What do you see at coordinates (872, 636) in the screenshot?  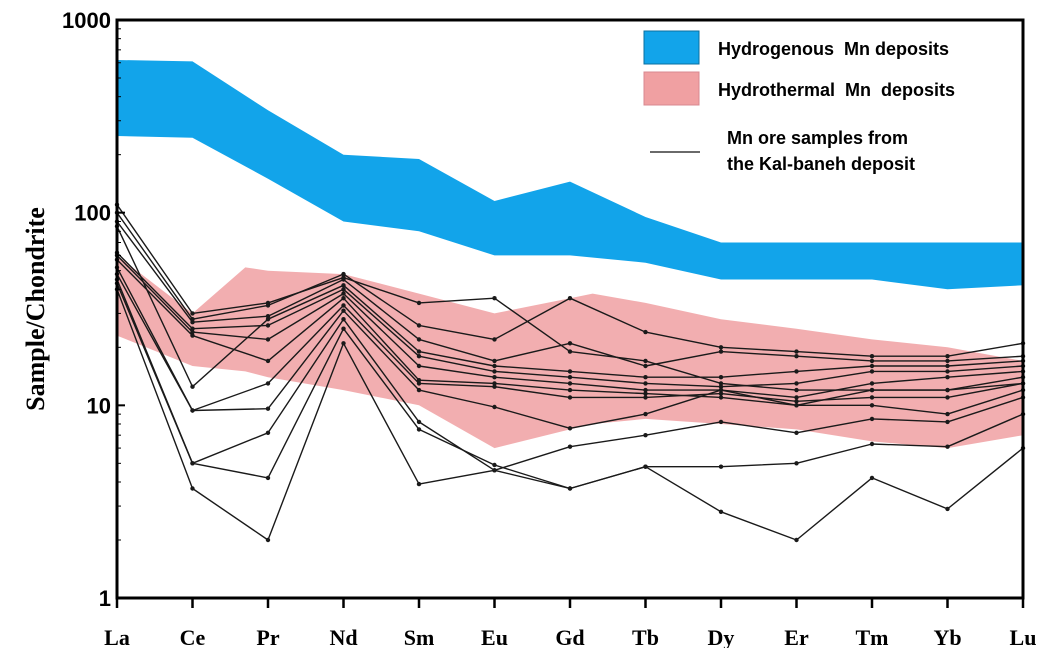 I see `x-tick-label: Tm` at bounding box center [872, 636].